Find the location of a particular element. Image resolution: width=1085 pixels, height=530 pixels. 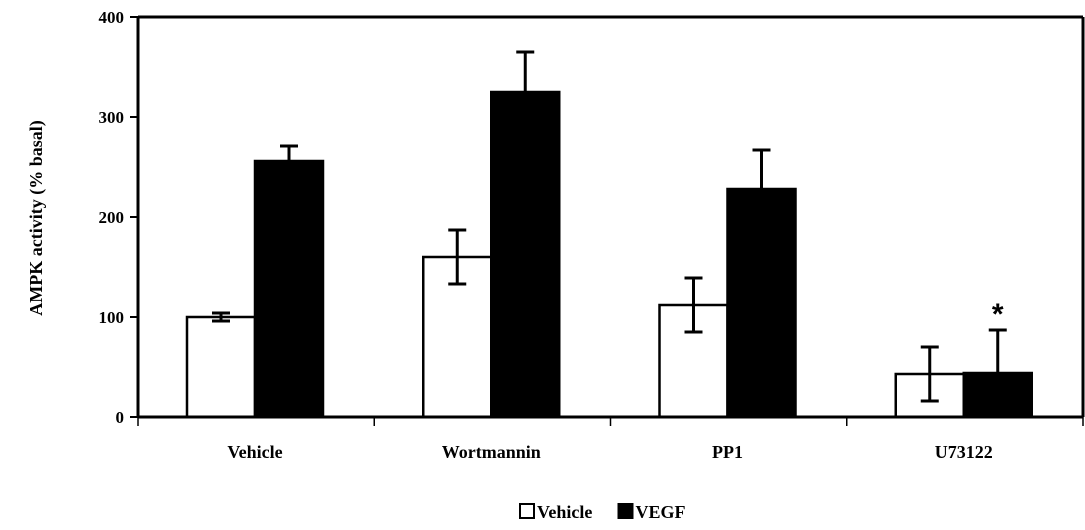

y-axis-title: AMPK activity (% basal) is located at coordinates (36, 217).